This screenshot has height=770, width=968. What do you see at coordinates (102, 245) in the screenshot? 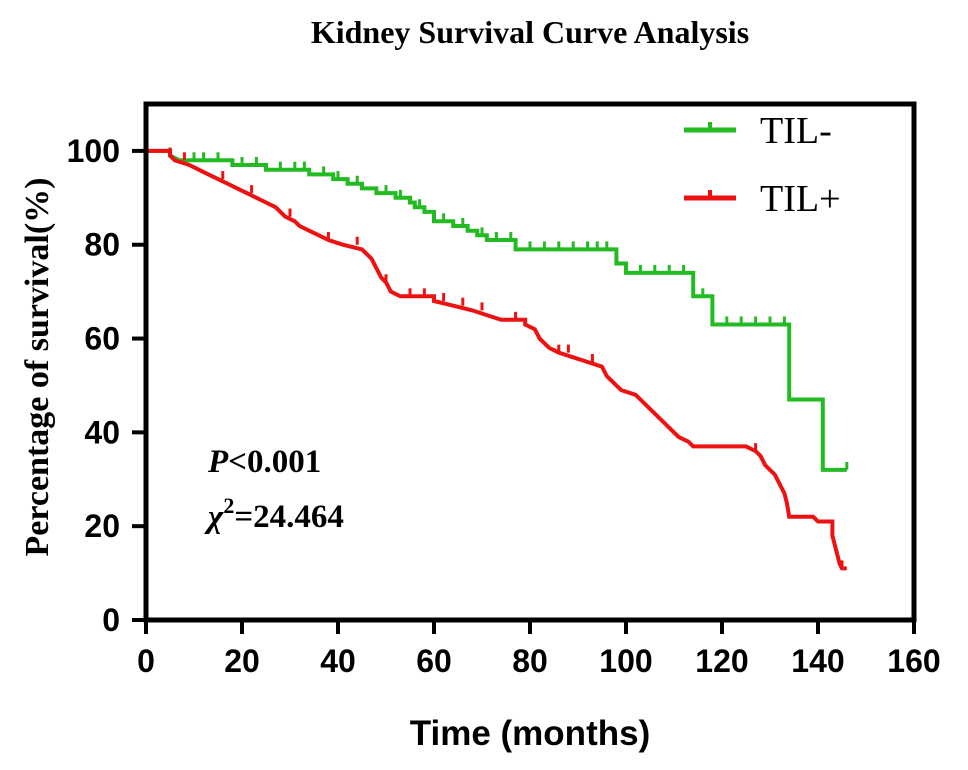
I see `y-tick-label: 80` at bounding box center [102, 245].